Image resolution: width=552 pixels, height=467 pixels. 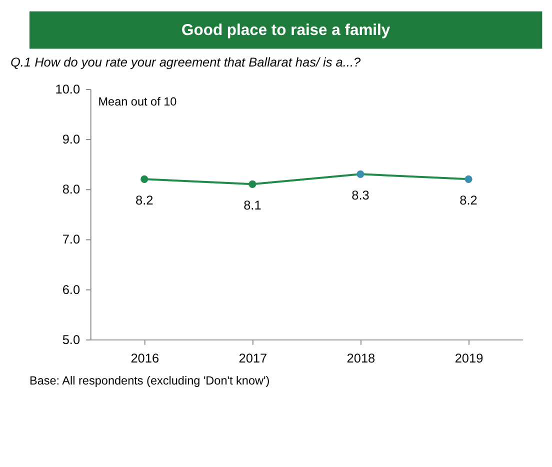 What do you see at coordinates (361, 358) in the screenshot?
I see `x-tick-label: 2018` at bounding box center [361, 358].